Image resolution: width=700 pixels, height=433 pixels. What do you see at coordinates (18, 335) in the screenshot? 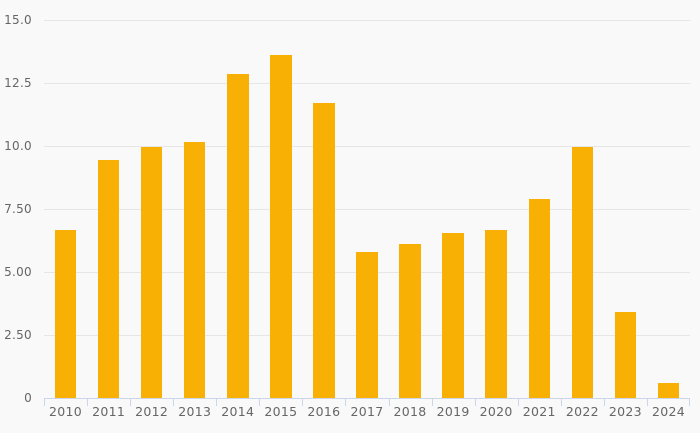
I see `y-axis-label: 2.50` at bounding box center [18, 335].